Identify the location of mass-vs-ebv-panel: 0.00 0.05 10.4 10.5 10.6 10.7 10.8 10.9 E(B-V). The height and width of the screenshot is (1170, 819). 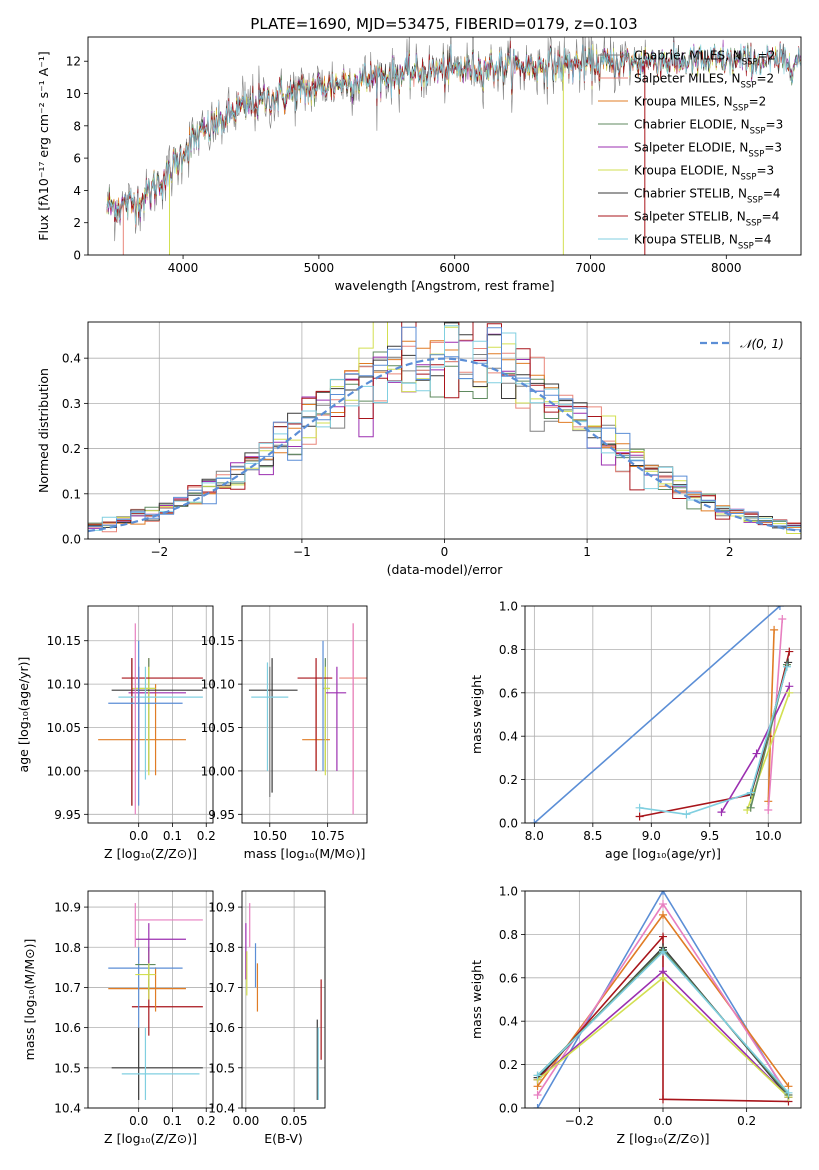
(267, 1018).